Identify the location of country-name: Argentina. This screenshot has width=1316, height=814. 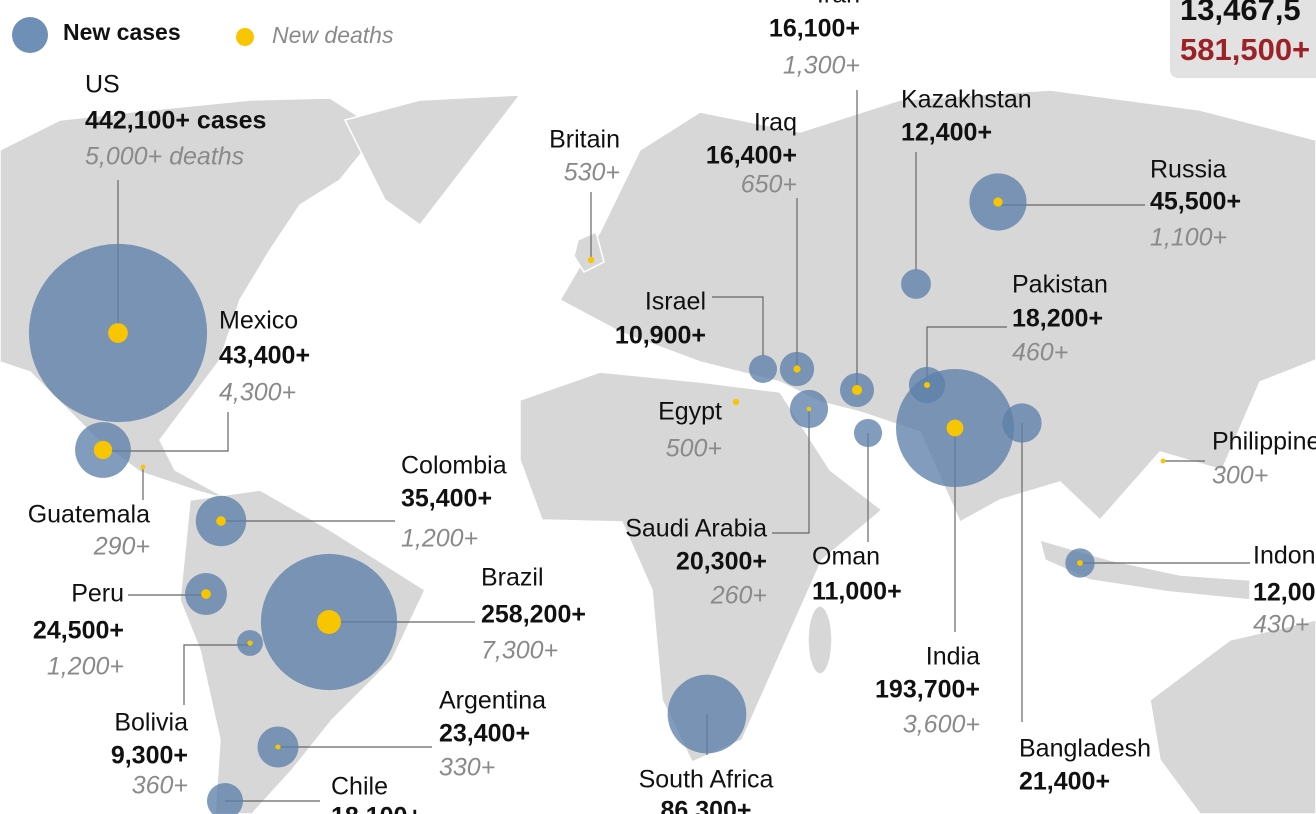
(492, 701).